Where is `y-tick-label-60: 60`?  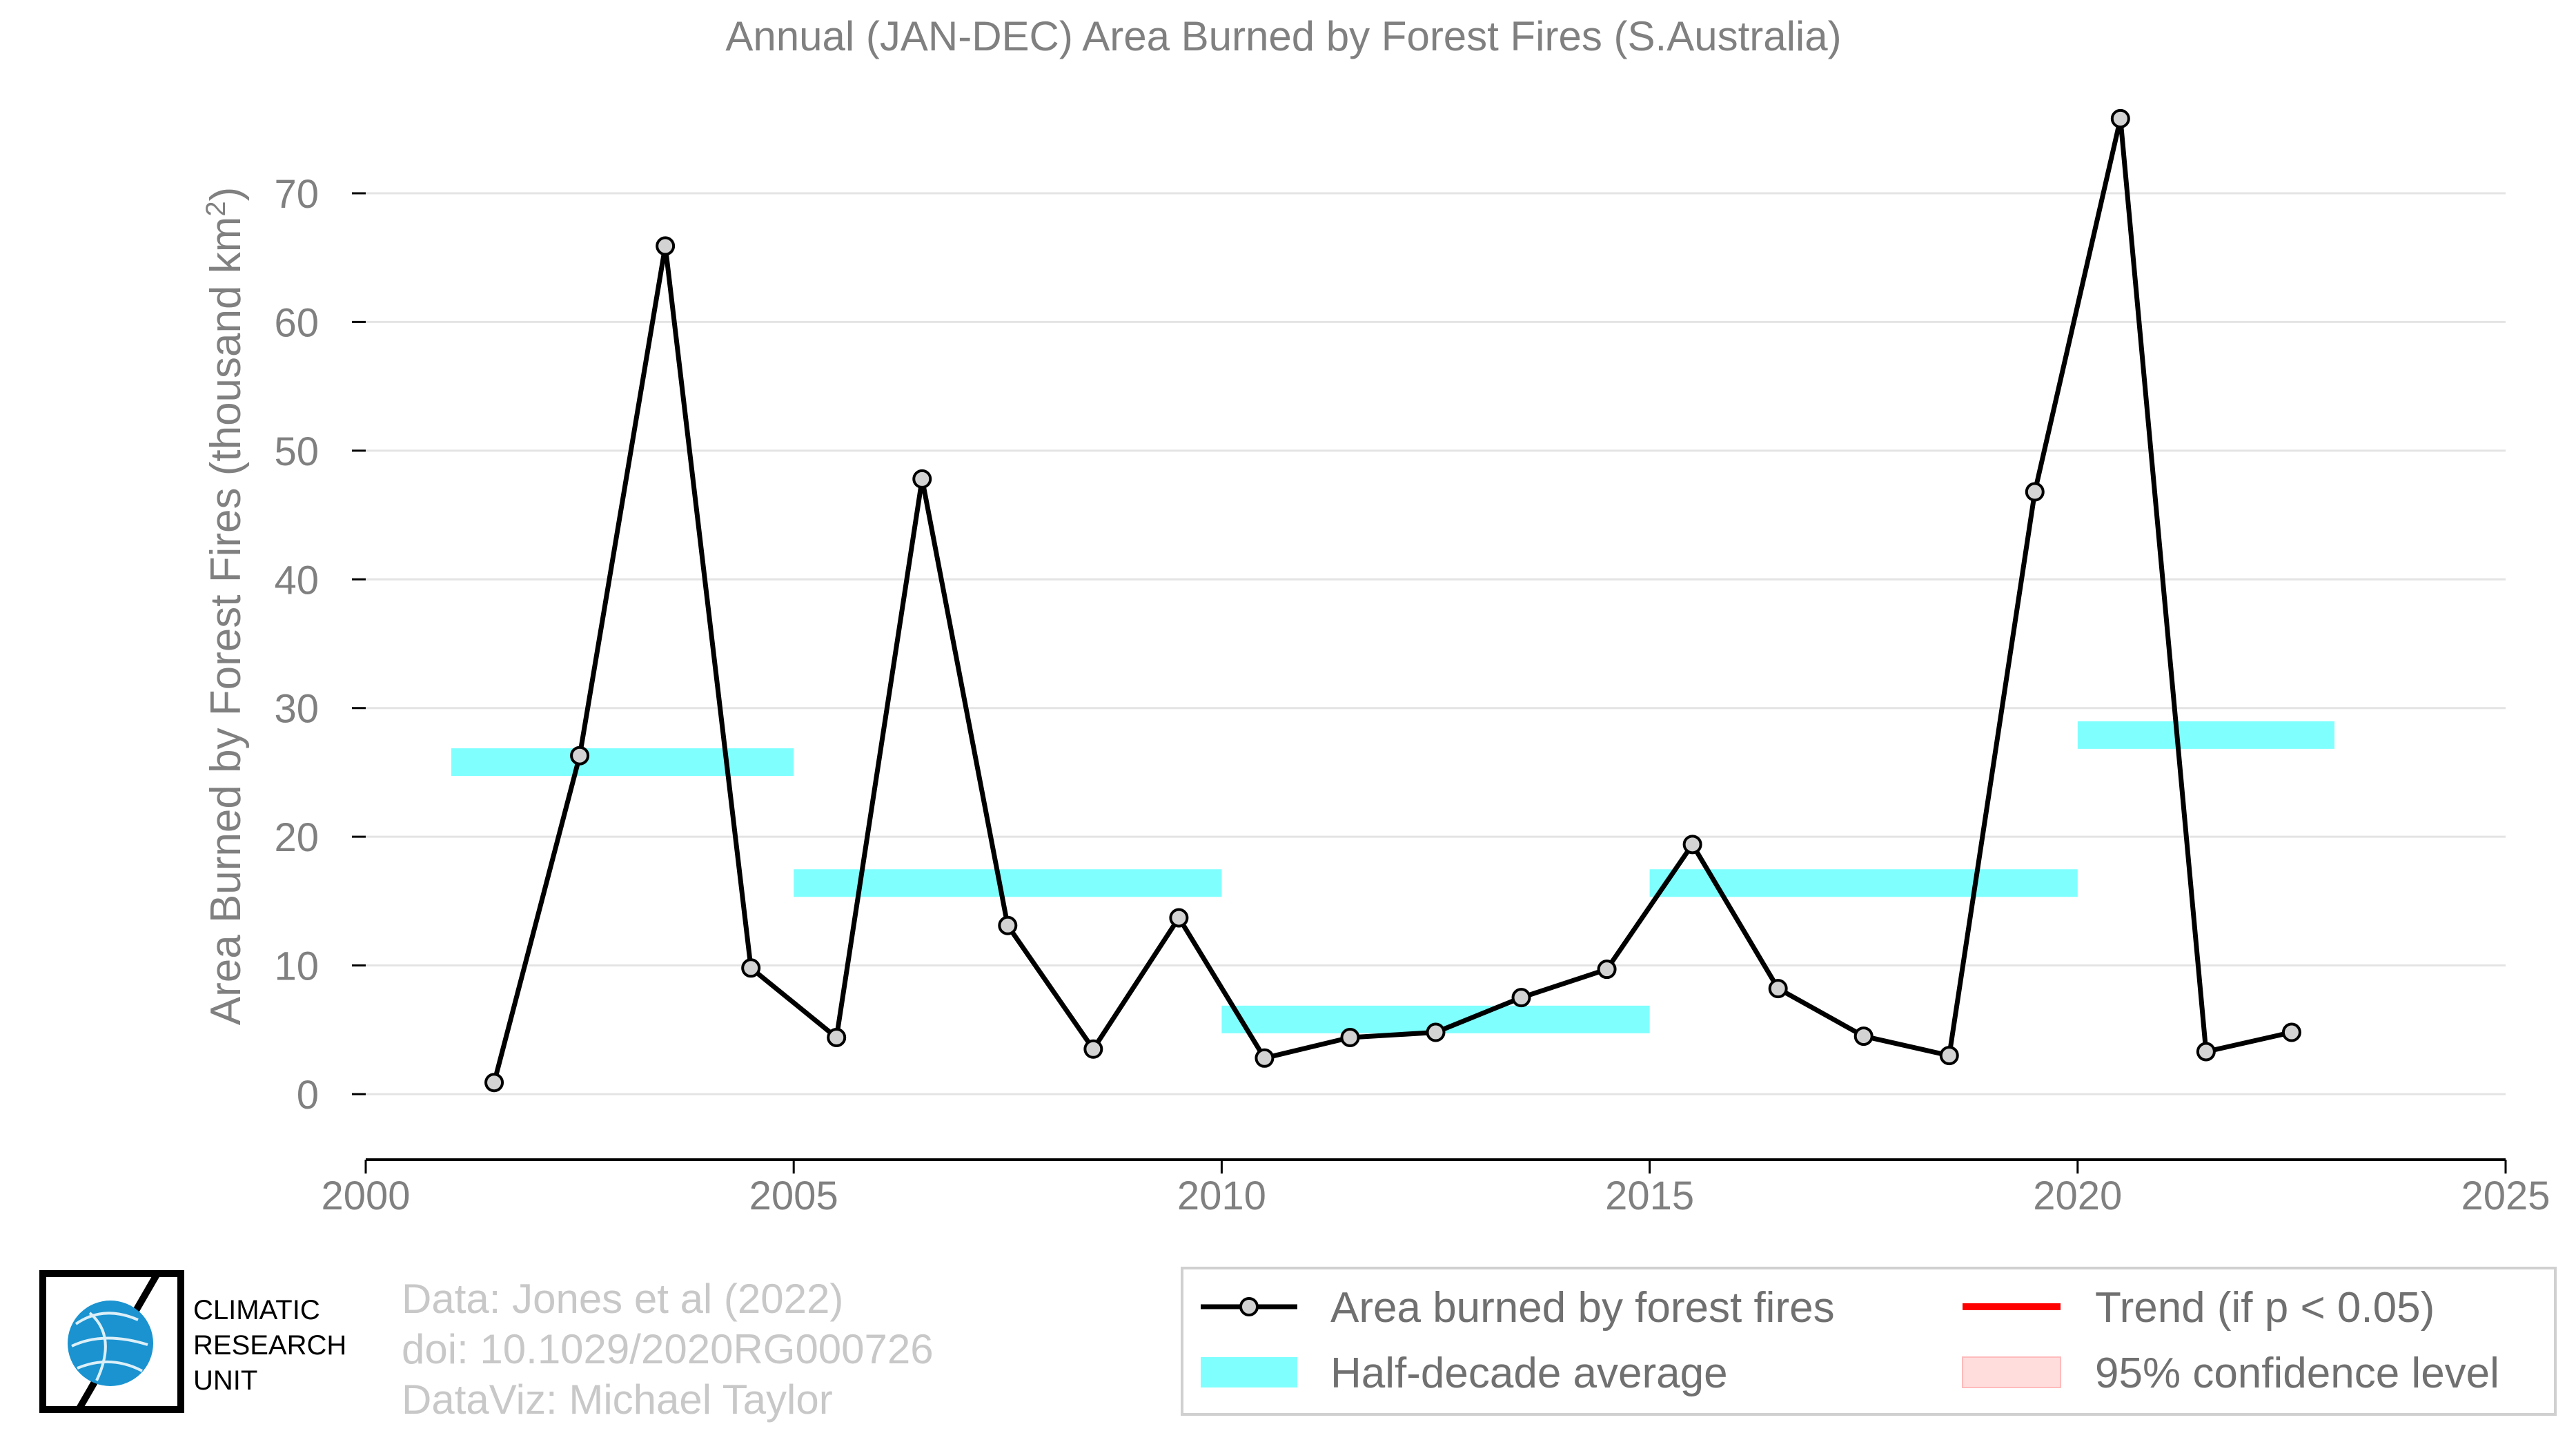
y-tick-label-60: 60 is located at coordinates (296, 323).